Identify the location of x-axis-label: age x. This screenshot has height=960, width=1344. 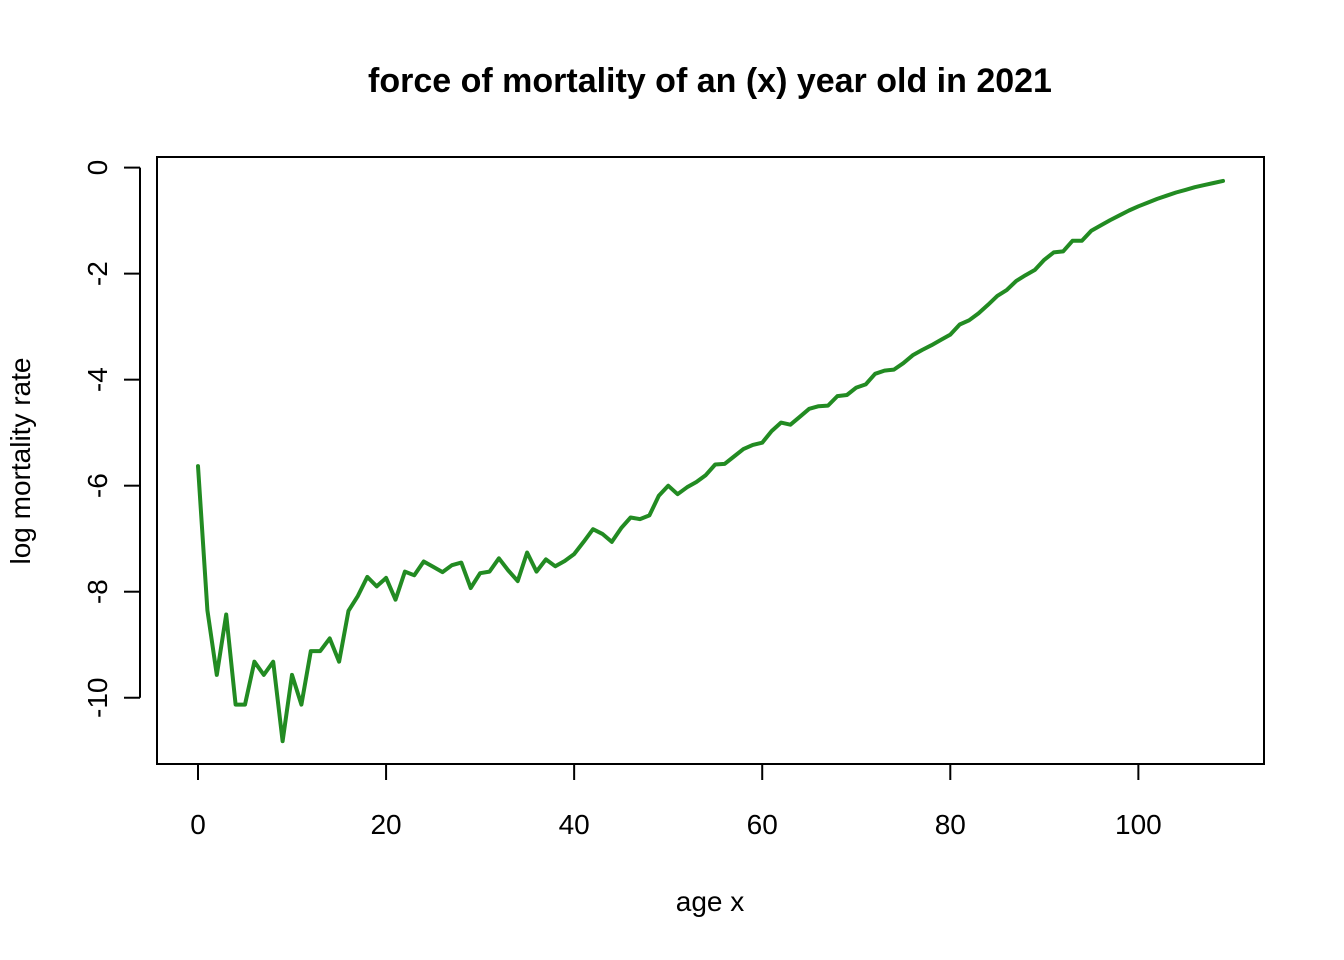
(710, 901).